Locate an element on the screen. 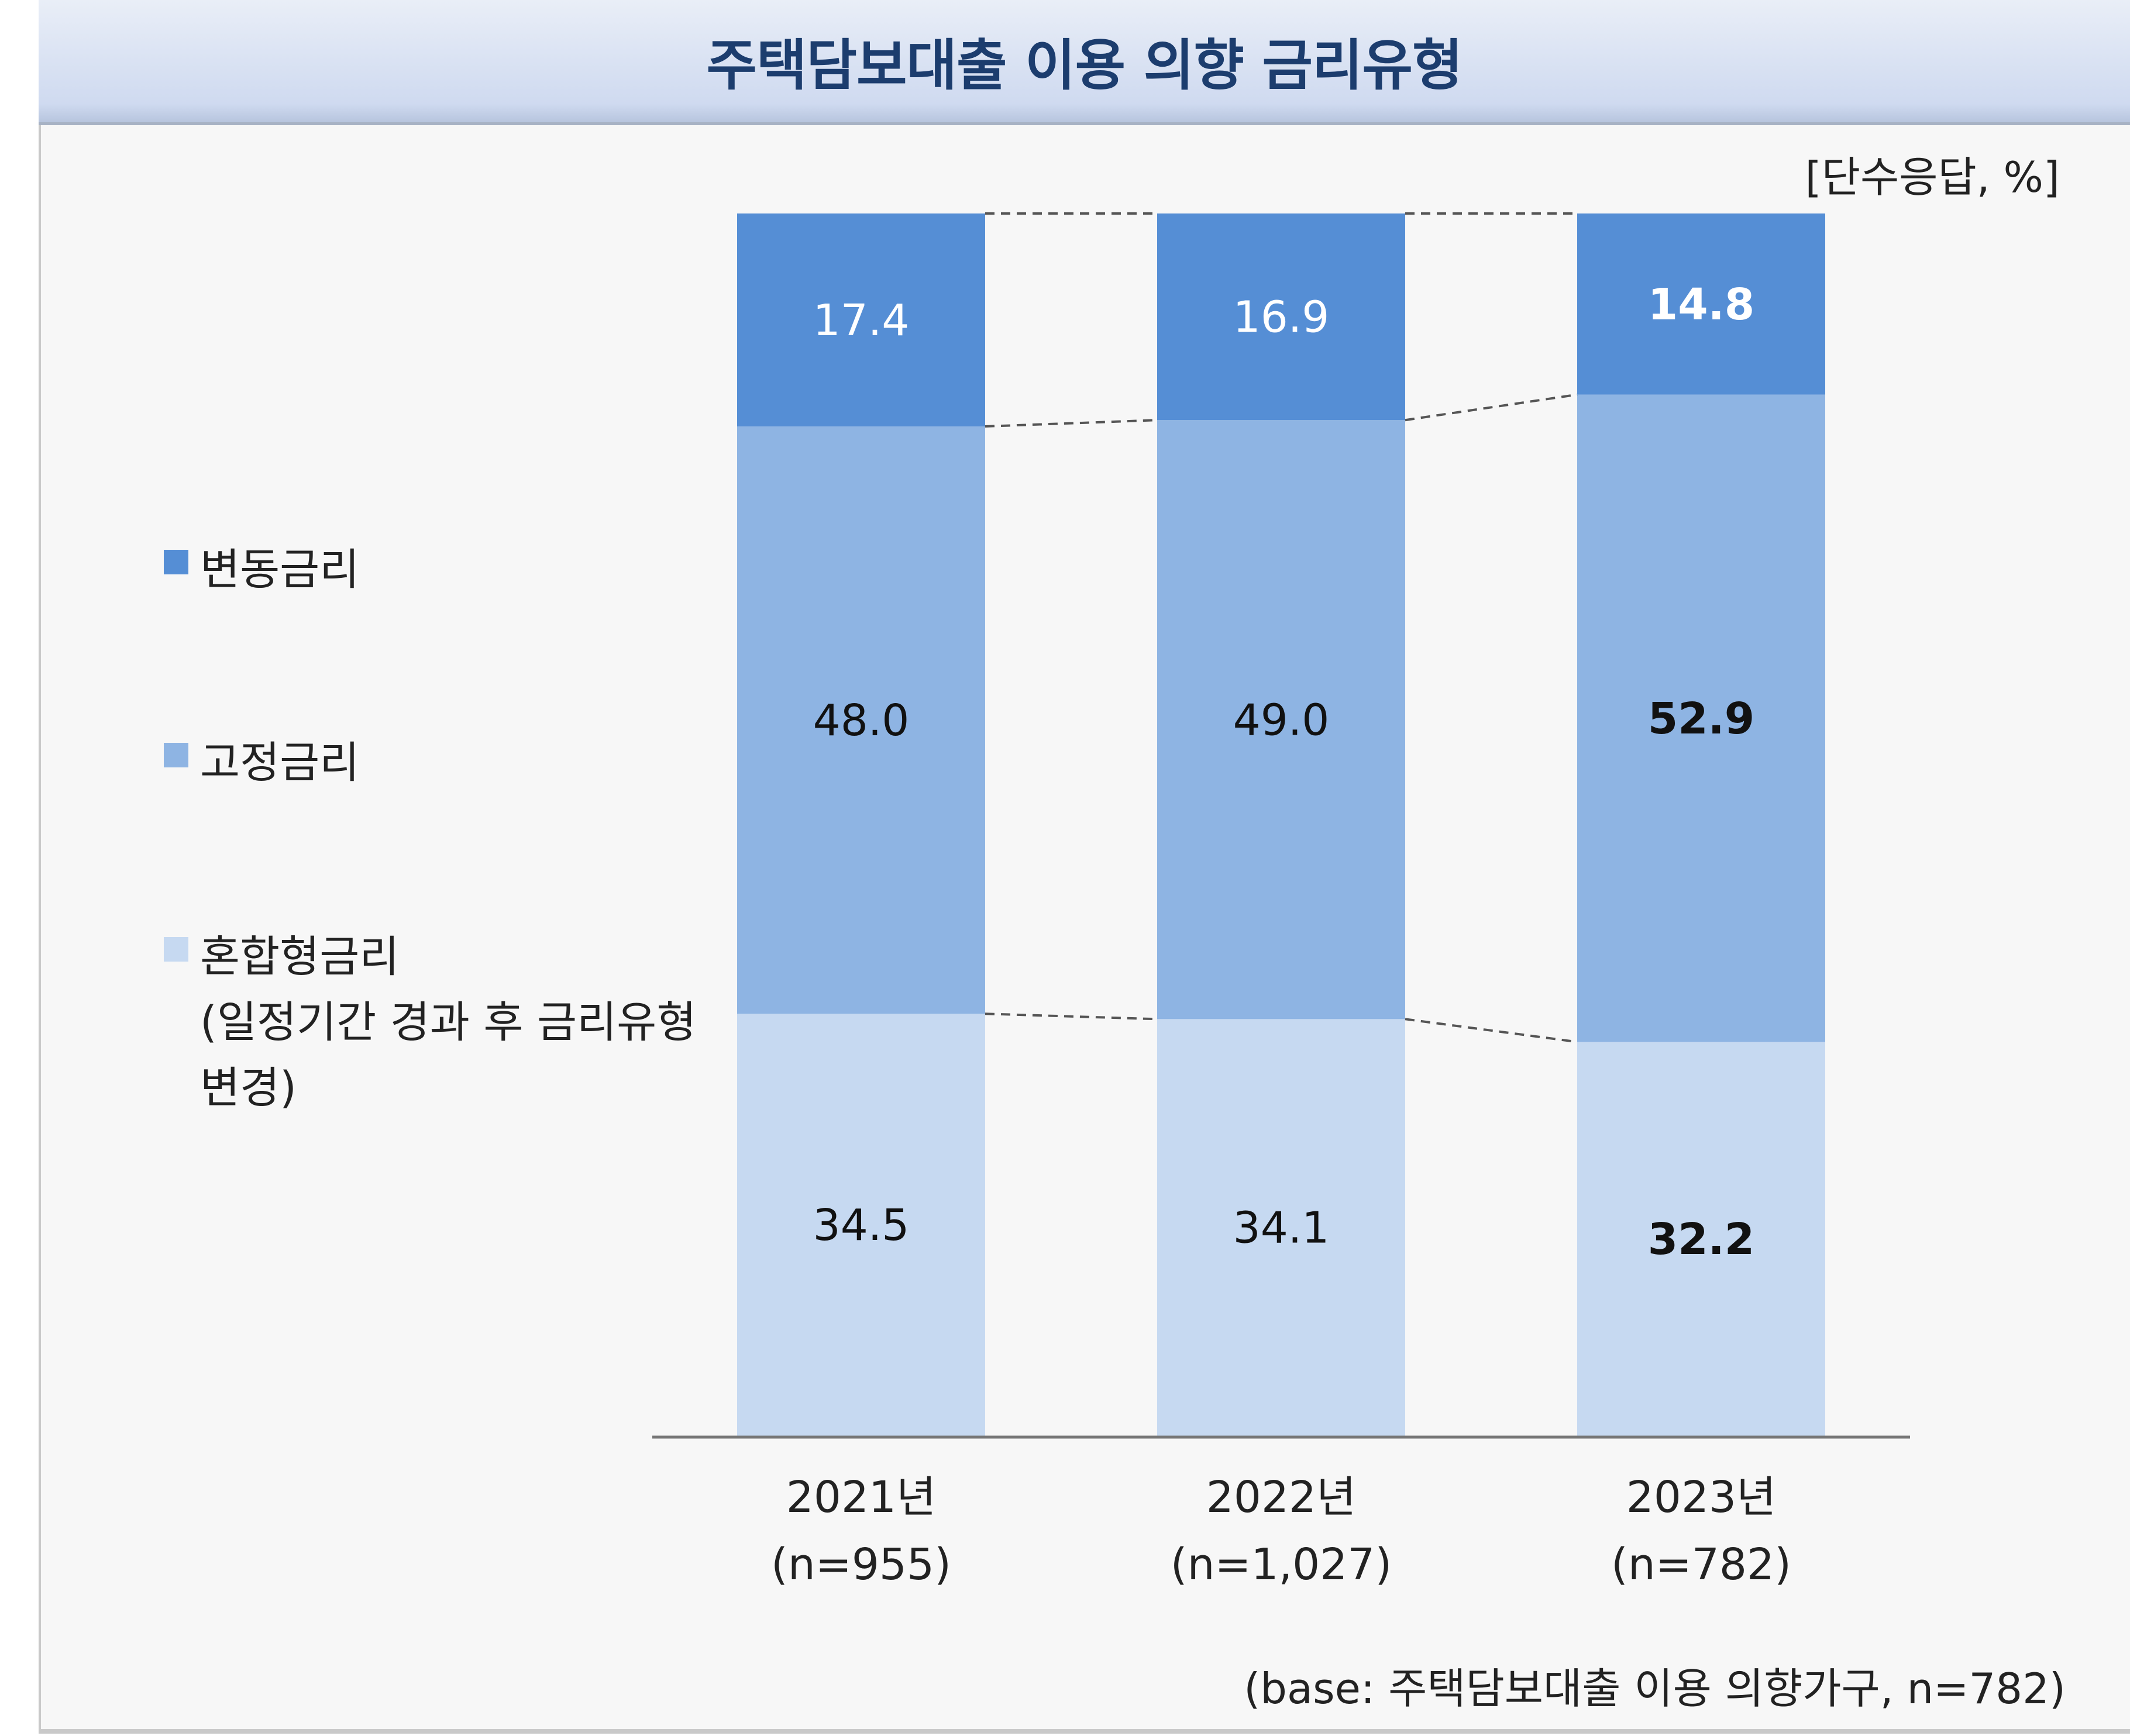 The width and height of the screenshot is (2130, 1736). chart-title: 주택담보대출 이용 의향 금리유형 is located at coordinates (1084, 66).